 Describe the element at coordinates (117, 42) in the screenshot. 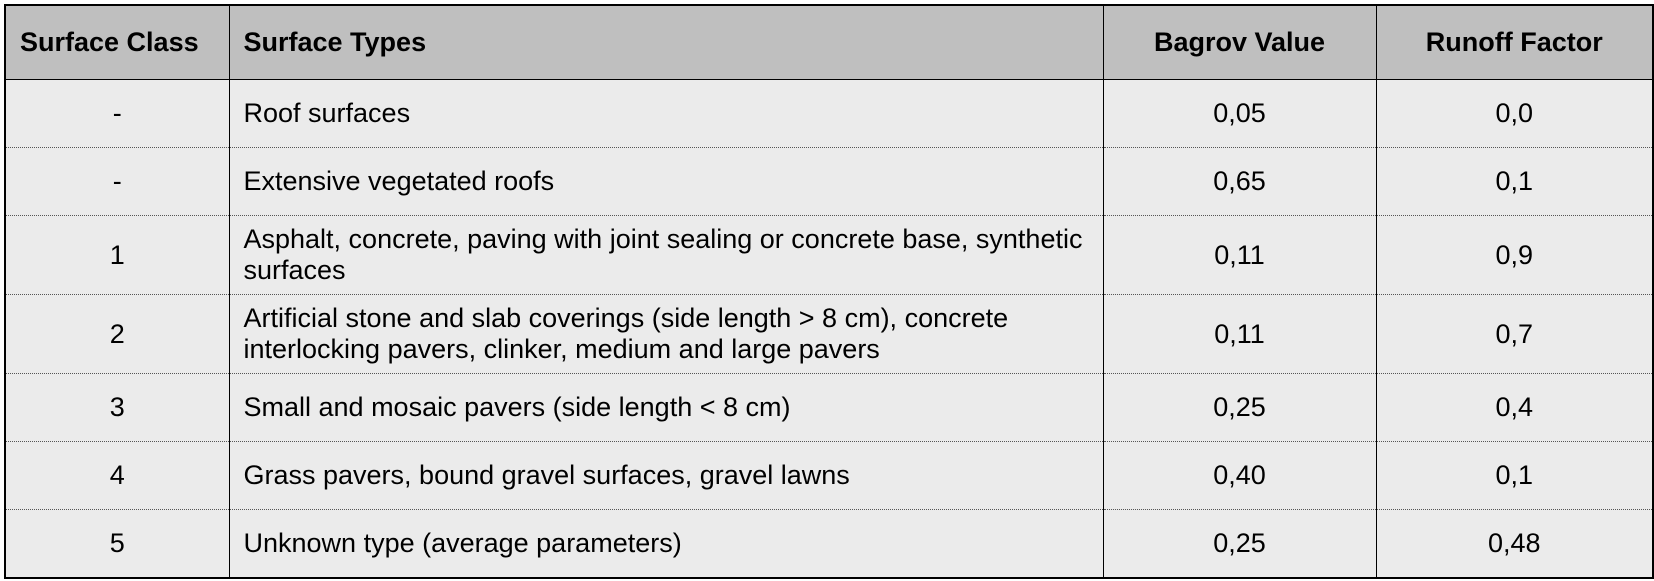

I see `header-surface-class: Surface Class` at that location.